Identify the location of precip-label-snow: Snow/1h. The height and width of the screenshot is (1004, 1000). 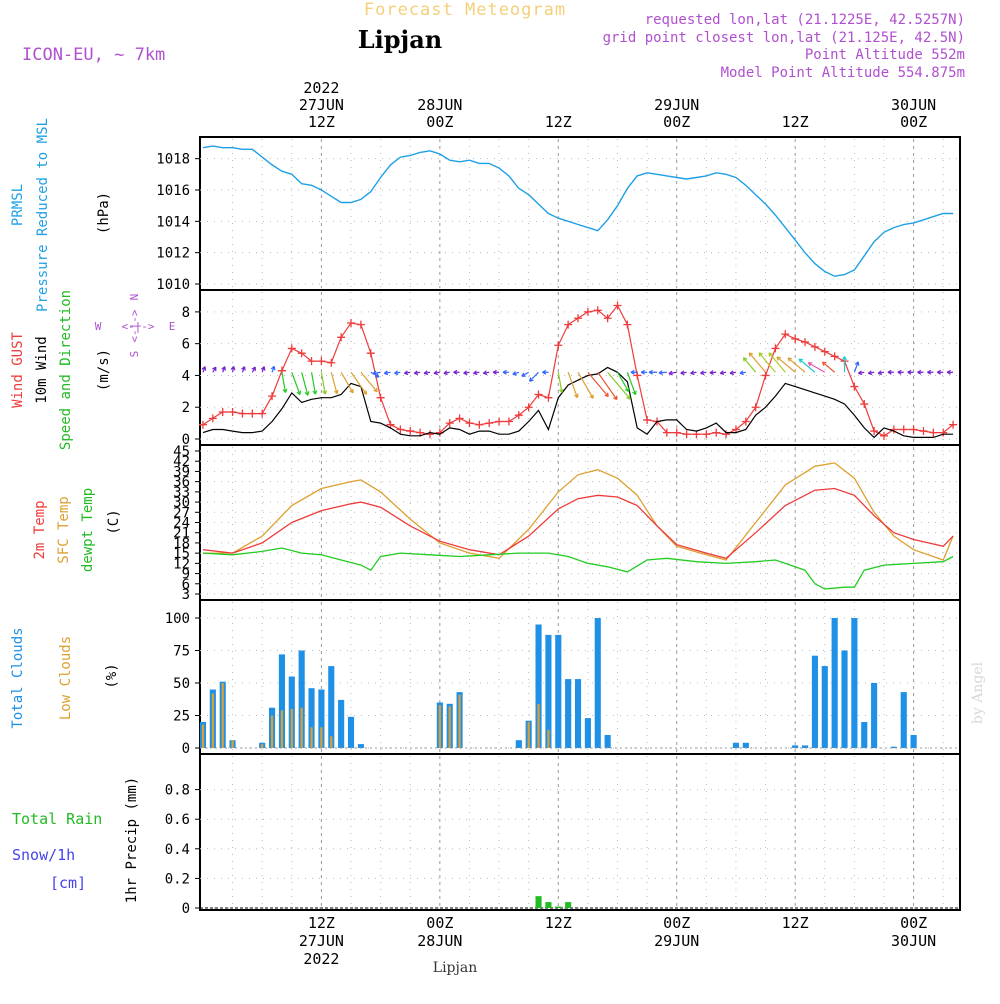
(43, 855).